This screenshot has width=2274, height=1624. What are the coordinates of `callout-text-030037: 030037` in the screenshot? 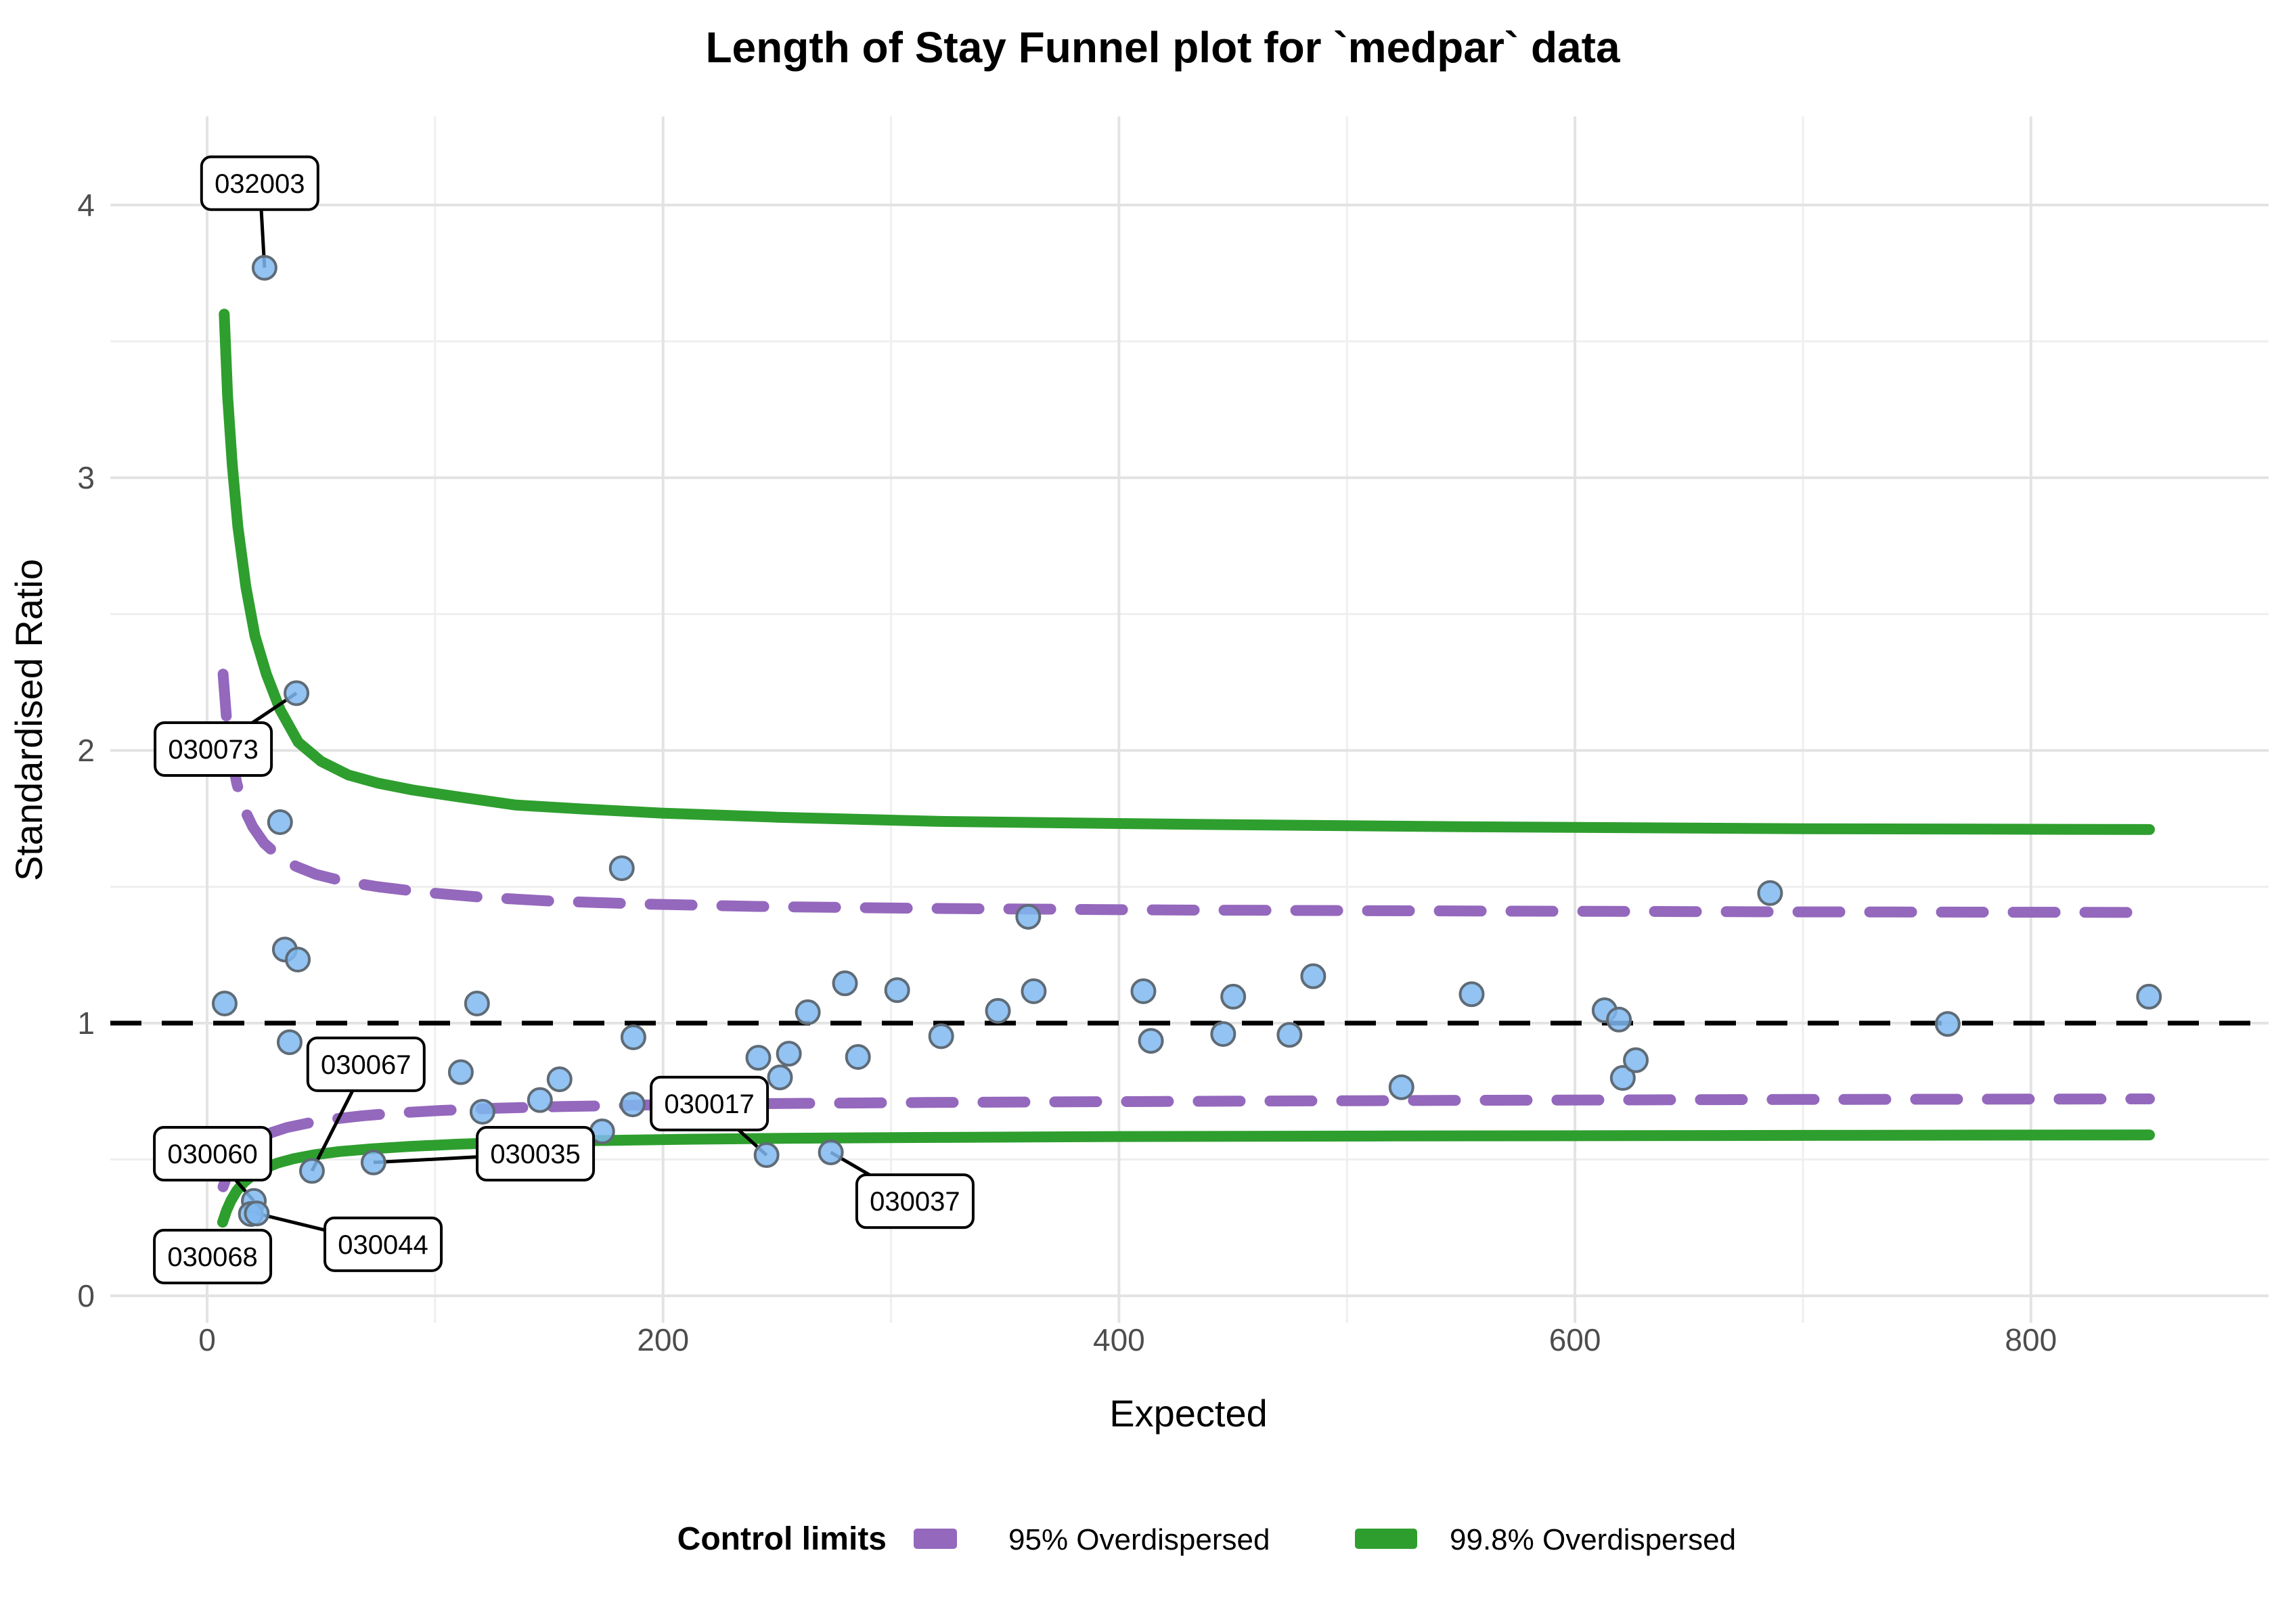 It's located at (915, 1202).